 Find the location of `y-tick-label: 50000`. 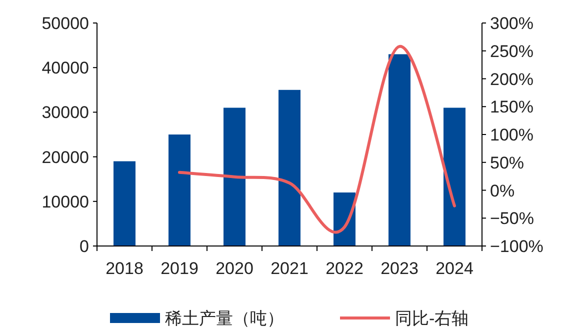

y-tick-label: 50000 is located at coordinates (65, 23).